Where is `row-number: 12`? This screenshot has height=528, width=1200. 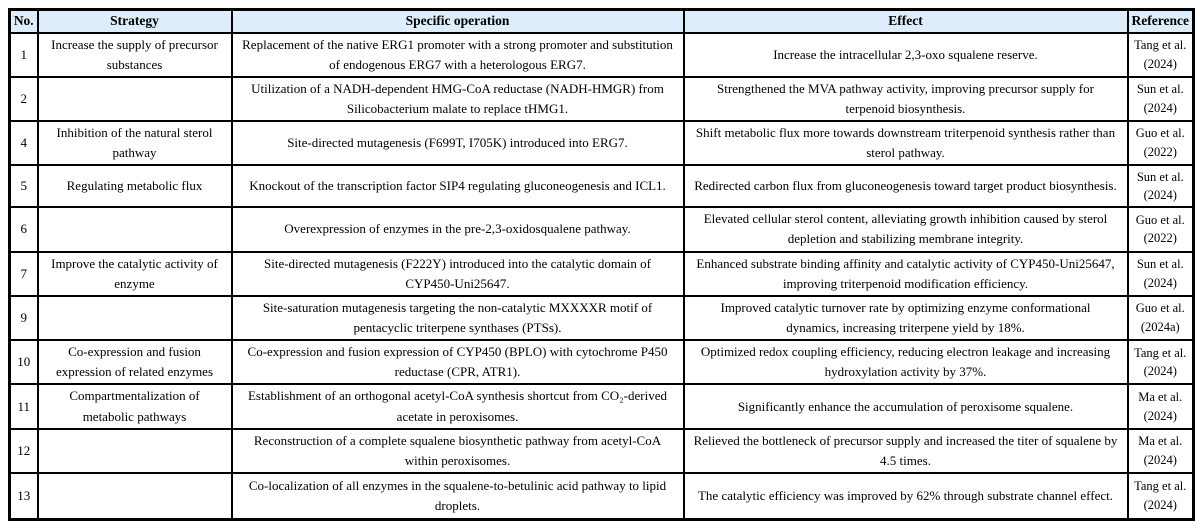
row-number: 12 is located at coordinates (23, 451).